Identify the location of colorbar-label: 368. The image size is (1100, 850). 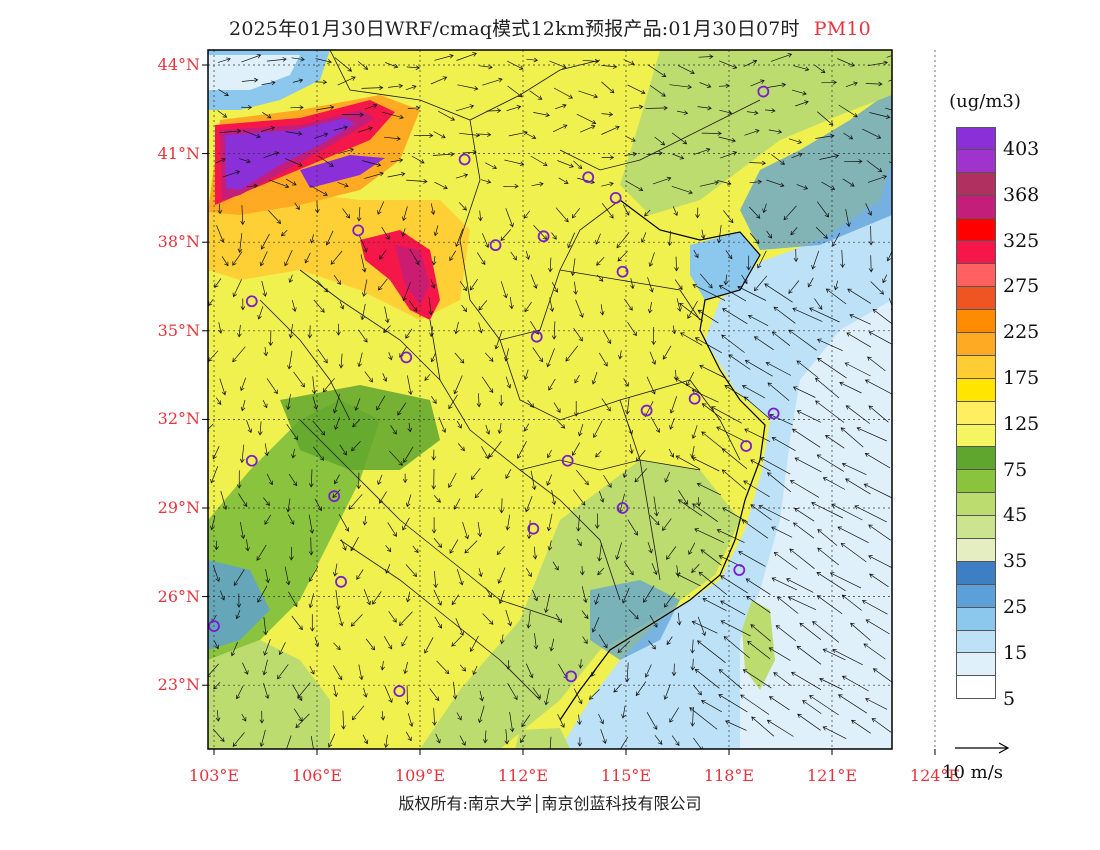
(1021, 194).